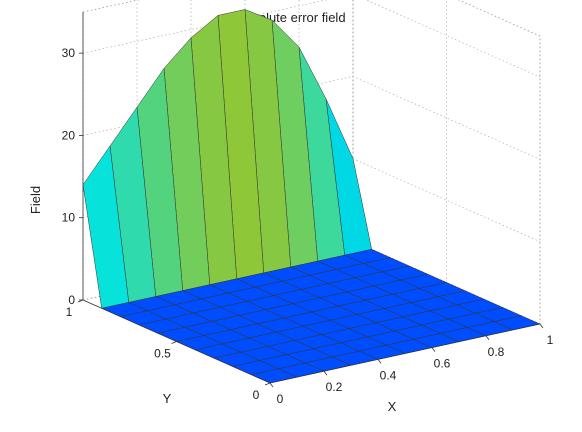 The height and width of the screenshot is (432, 582). I want to click on y-tick-label: 1, so click(69, 312).